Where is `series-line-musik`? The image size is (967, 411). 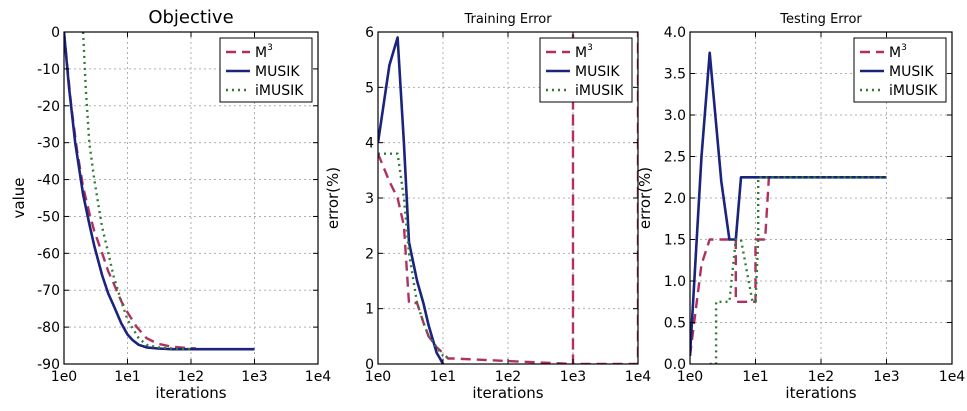 series-line-musik is located at coordinates (411, 200).